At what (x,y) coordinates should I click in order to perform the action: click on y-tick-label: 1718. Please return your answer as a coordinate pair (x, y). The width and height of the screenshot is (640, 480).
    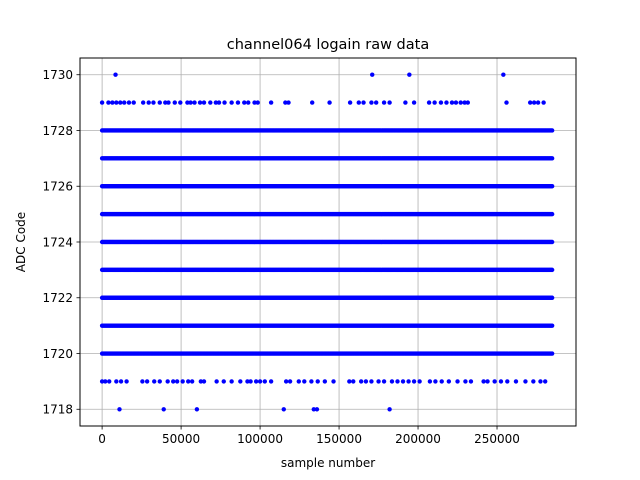
    Looking at the image, I should click on (57, 410).